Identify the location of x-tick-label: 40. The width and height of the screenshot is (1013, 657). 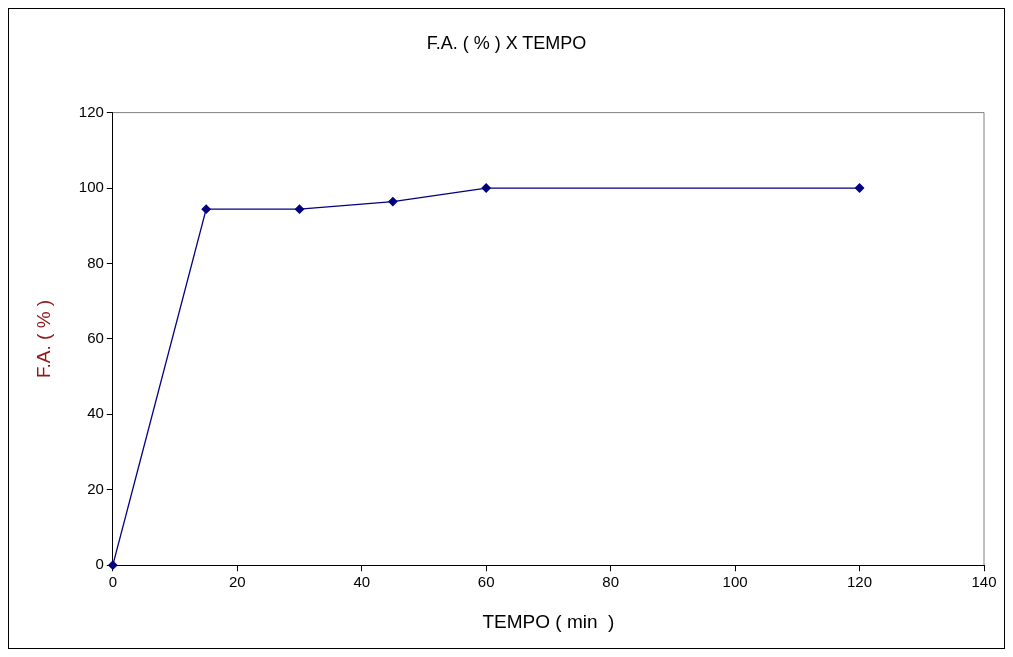
(362, 582).